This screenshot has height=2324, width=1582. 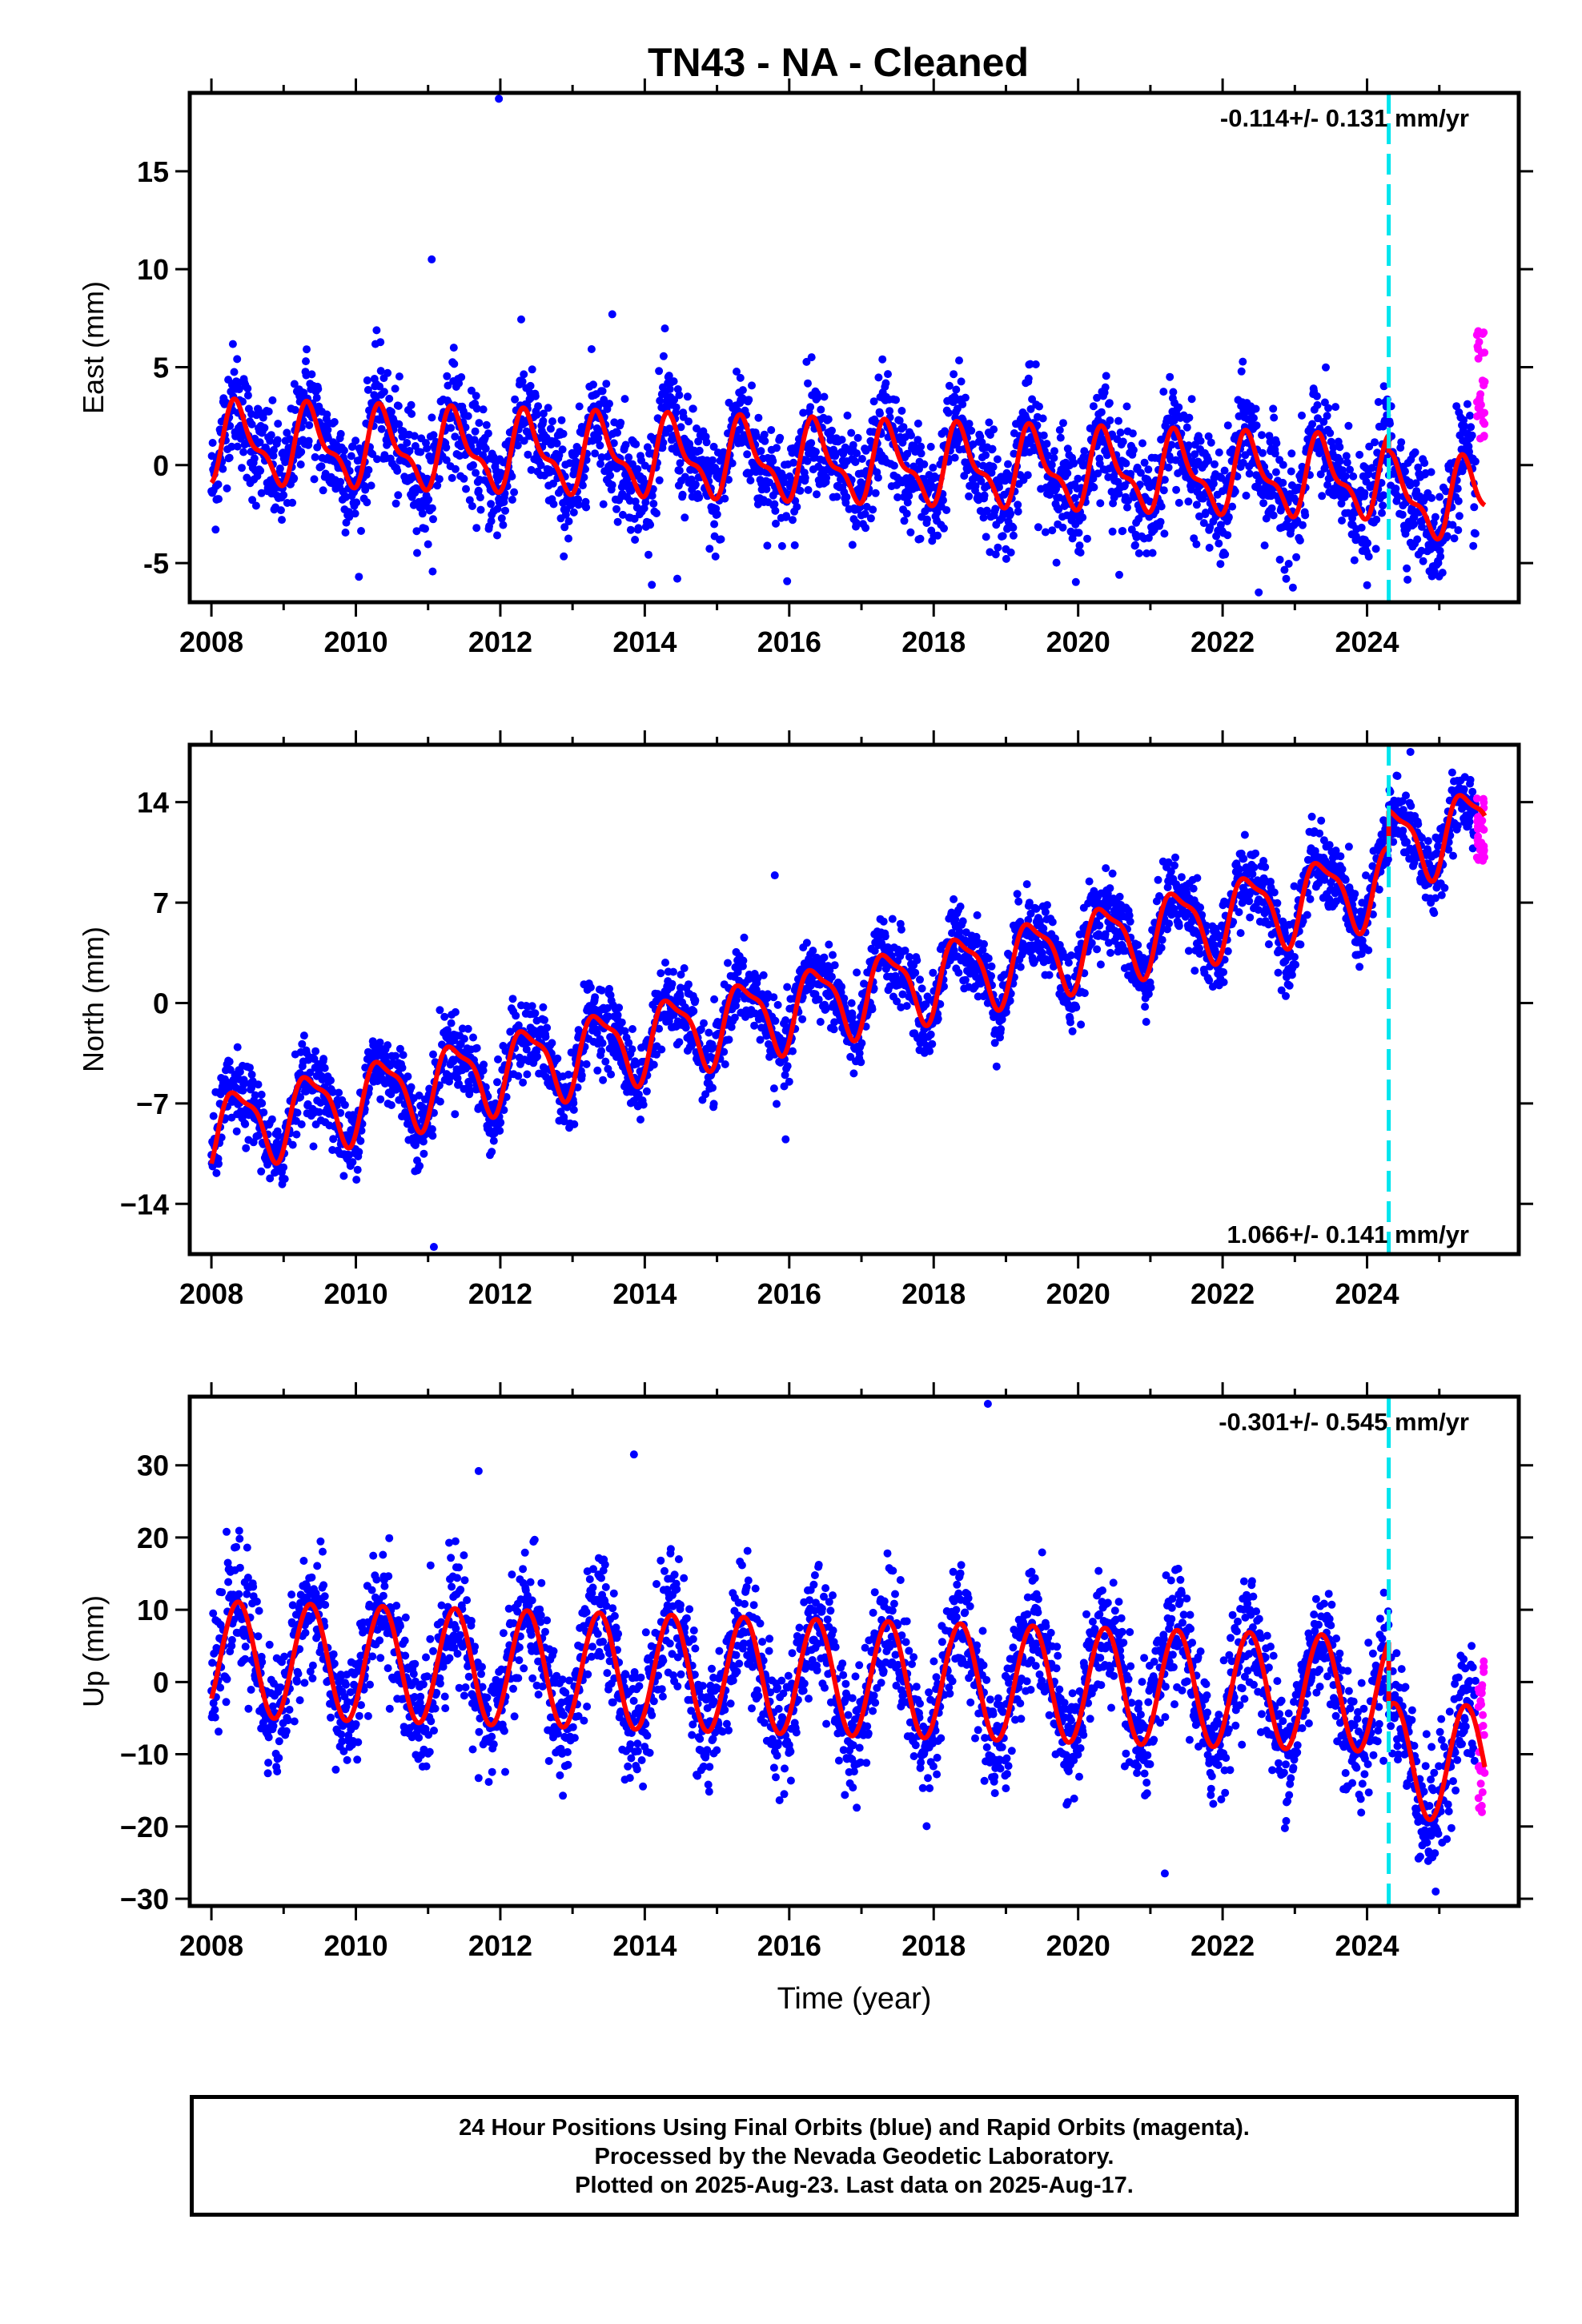 What do you see at coordinates (500, 641) in the screenshot?
I see `x-tick-label: 2012` at bounding box center [500, 641].